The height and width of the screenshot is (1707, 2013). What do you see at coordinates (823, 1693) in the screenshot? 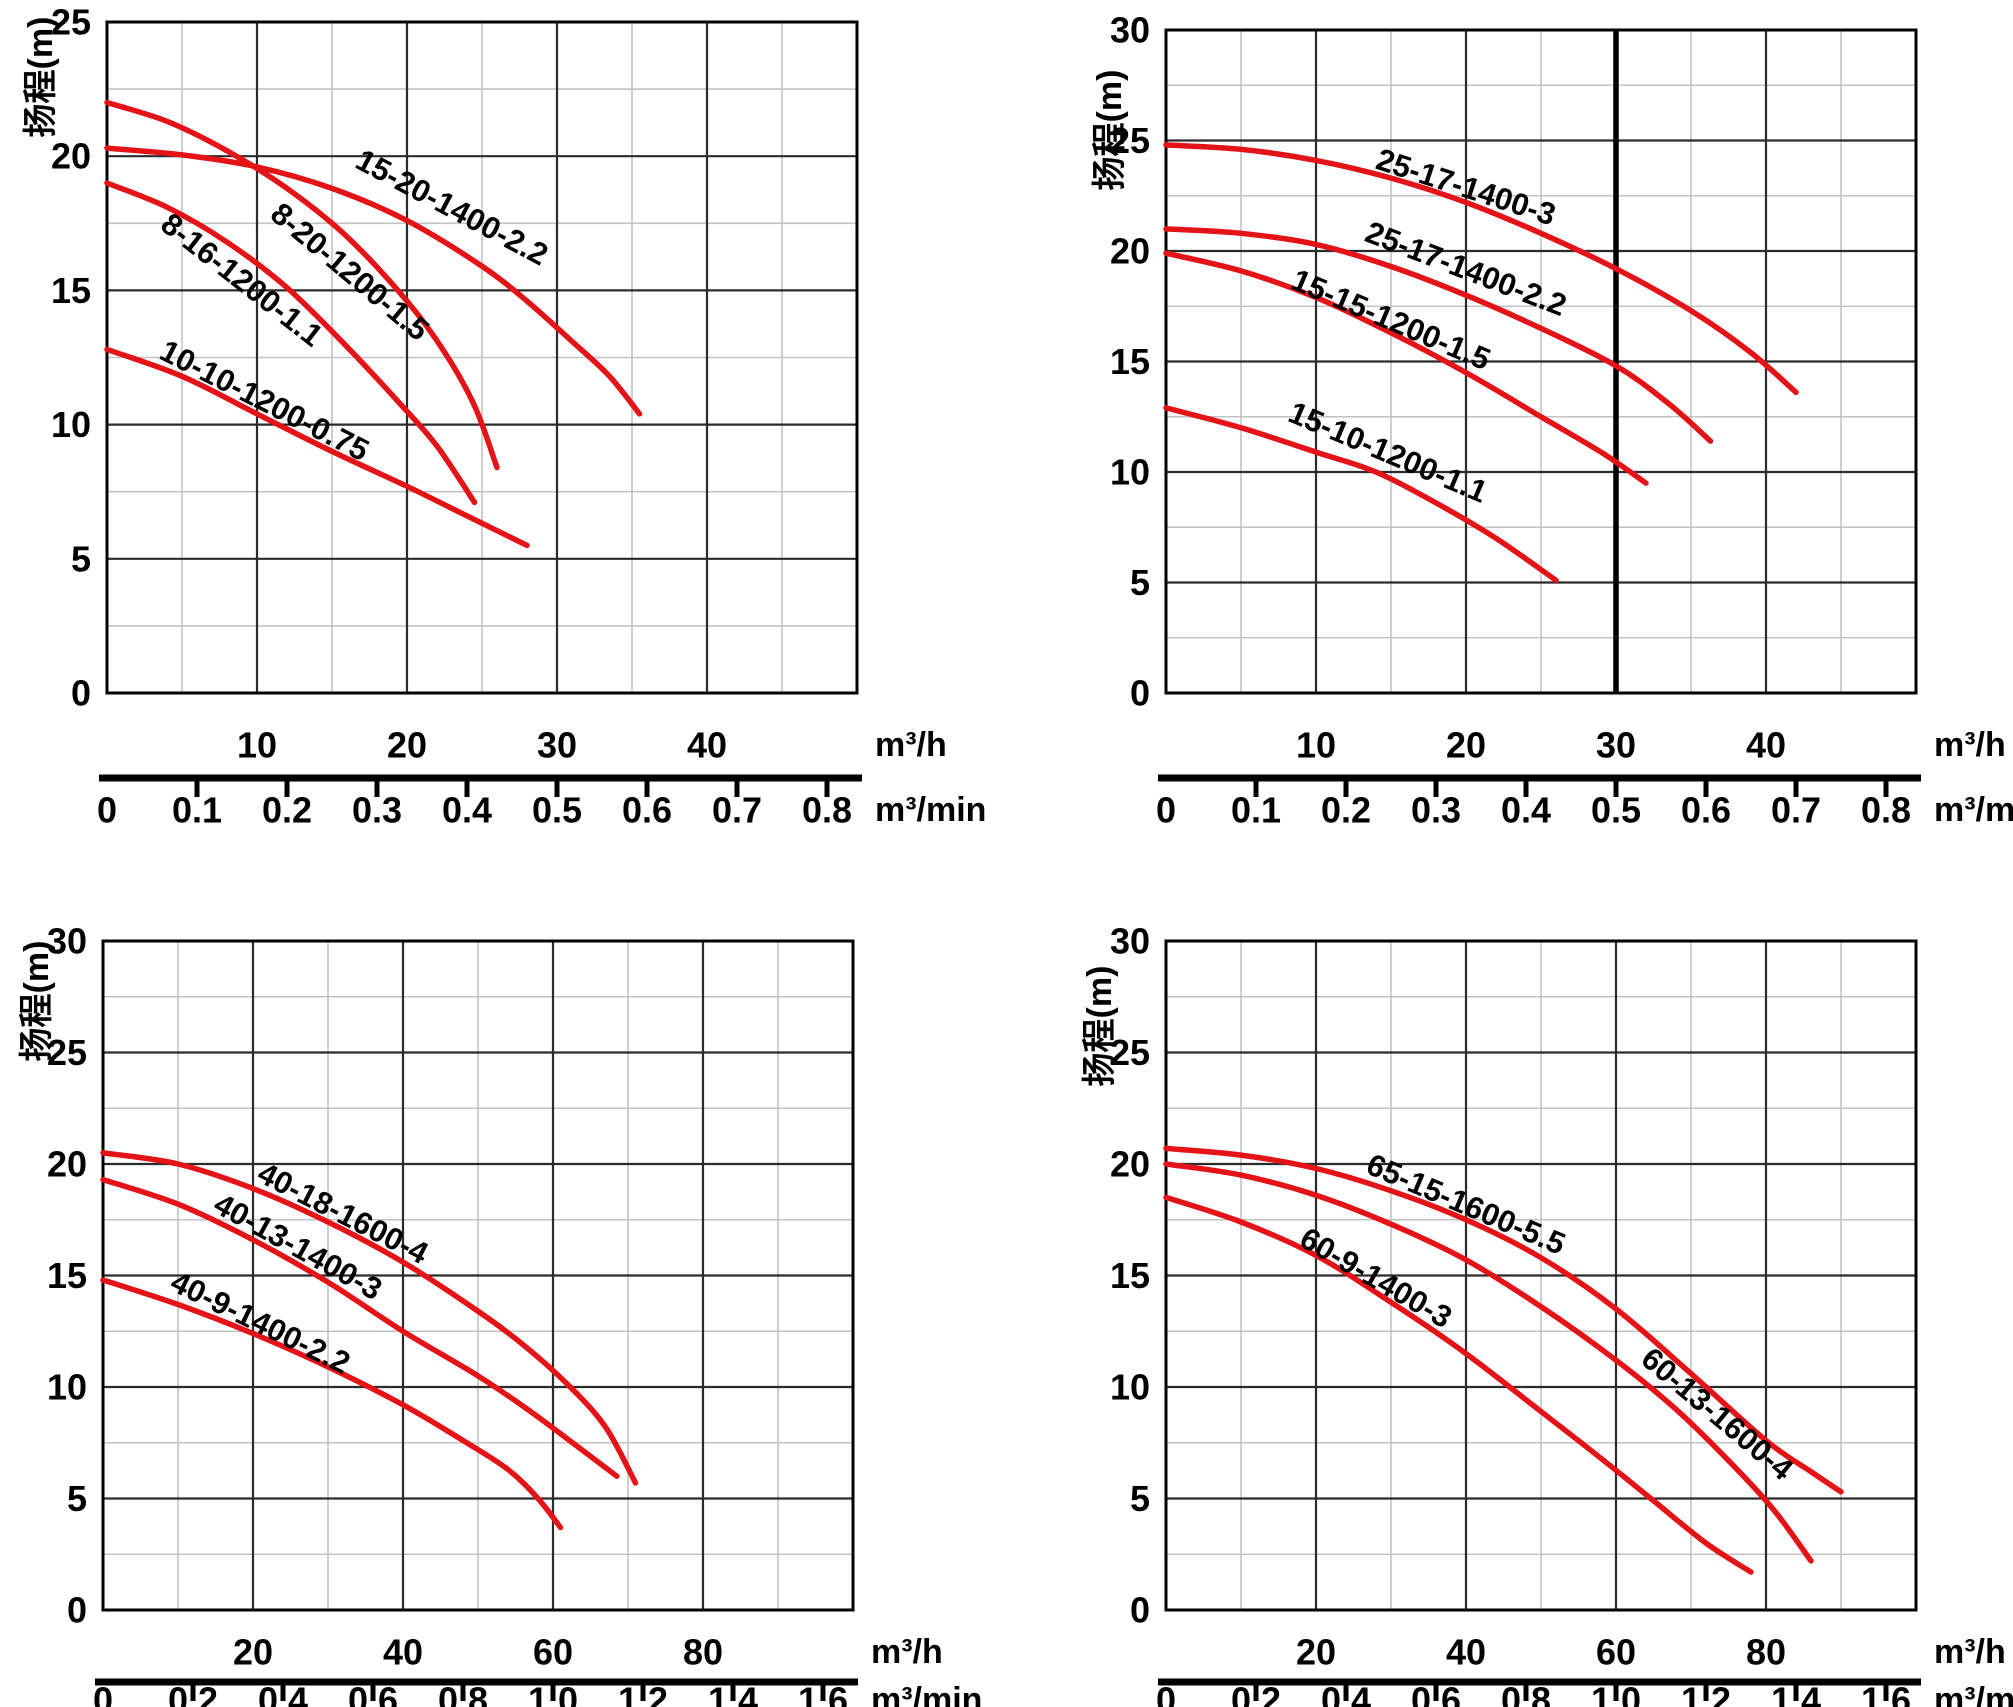
I see `x-tick-label-min: 1.6` at bounding box center [823, 1693].